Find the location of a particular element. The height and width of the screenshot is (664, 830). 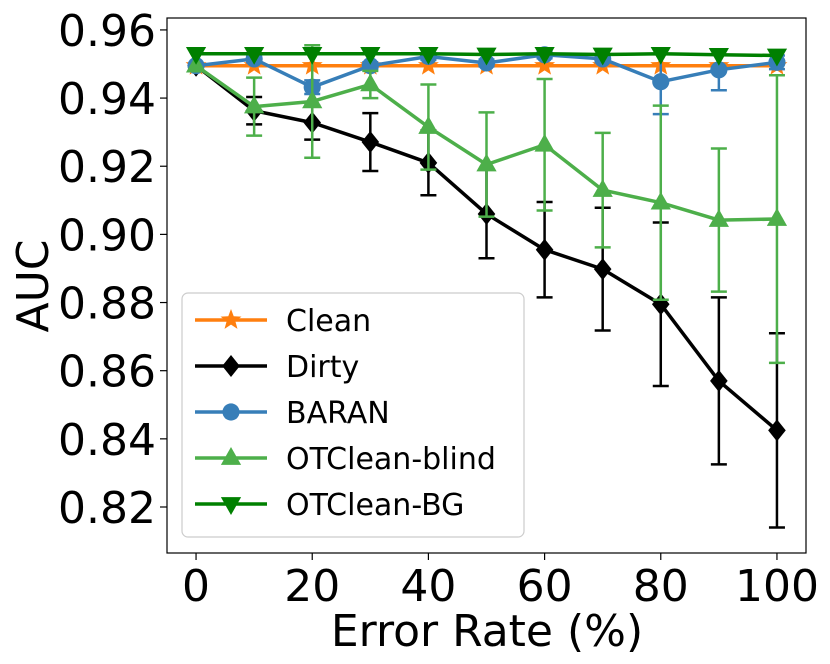

y-tick-label: 0.84 is located at coordinates (107, 440).